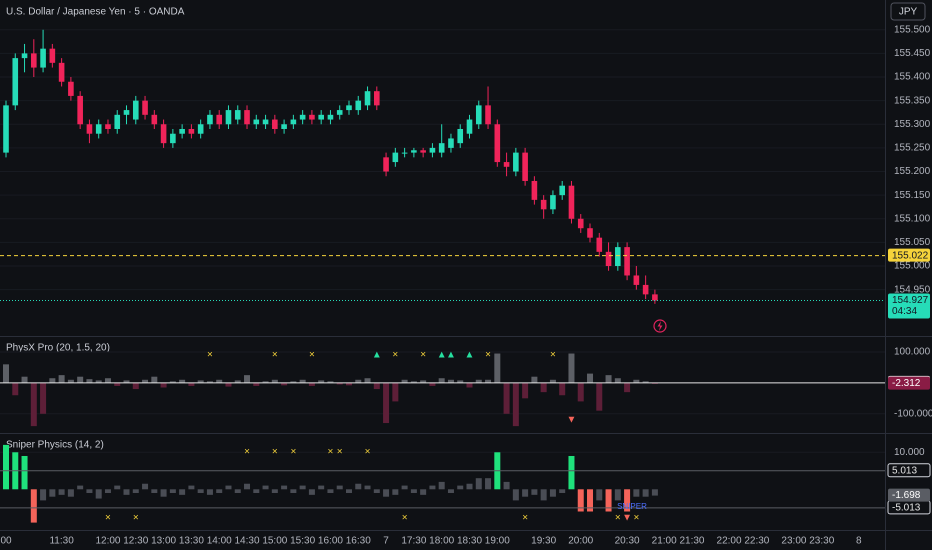 The width and height of the screenshot is (932, 550). What do you see at coordinates (909, 470) in the screenshot?
I see `price-label-box` at bounding box center [909, 470].